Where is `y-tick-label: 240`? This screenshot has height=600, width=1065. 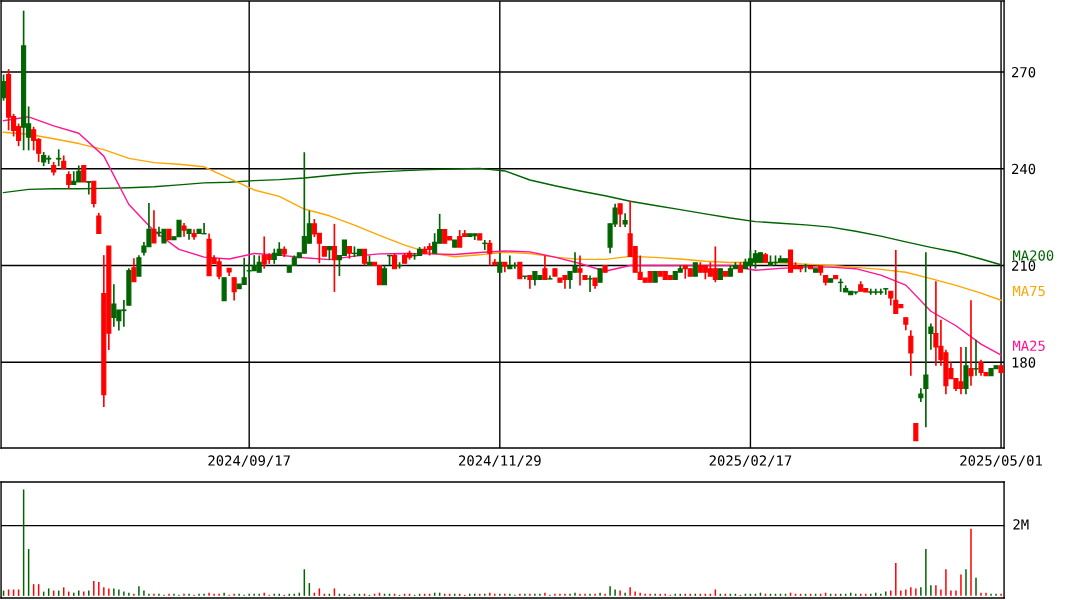
y-tick-label: 240 is located at coordinates (1024, 169).